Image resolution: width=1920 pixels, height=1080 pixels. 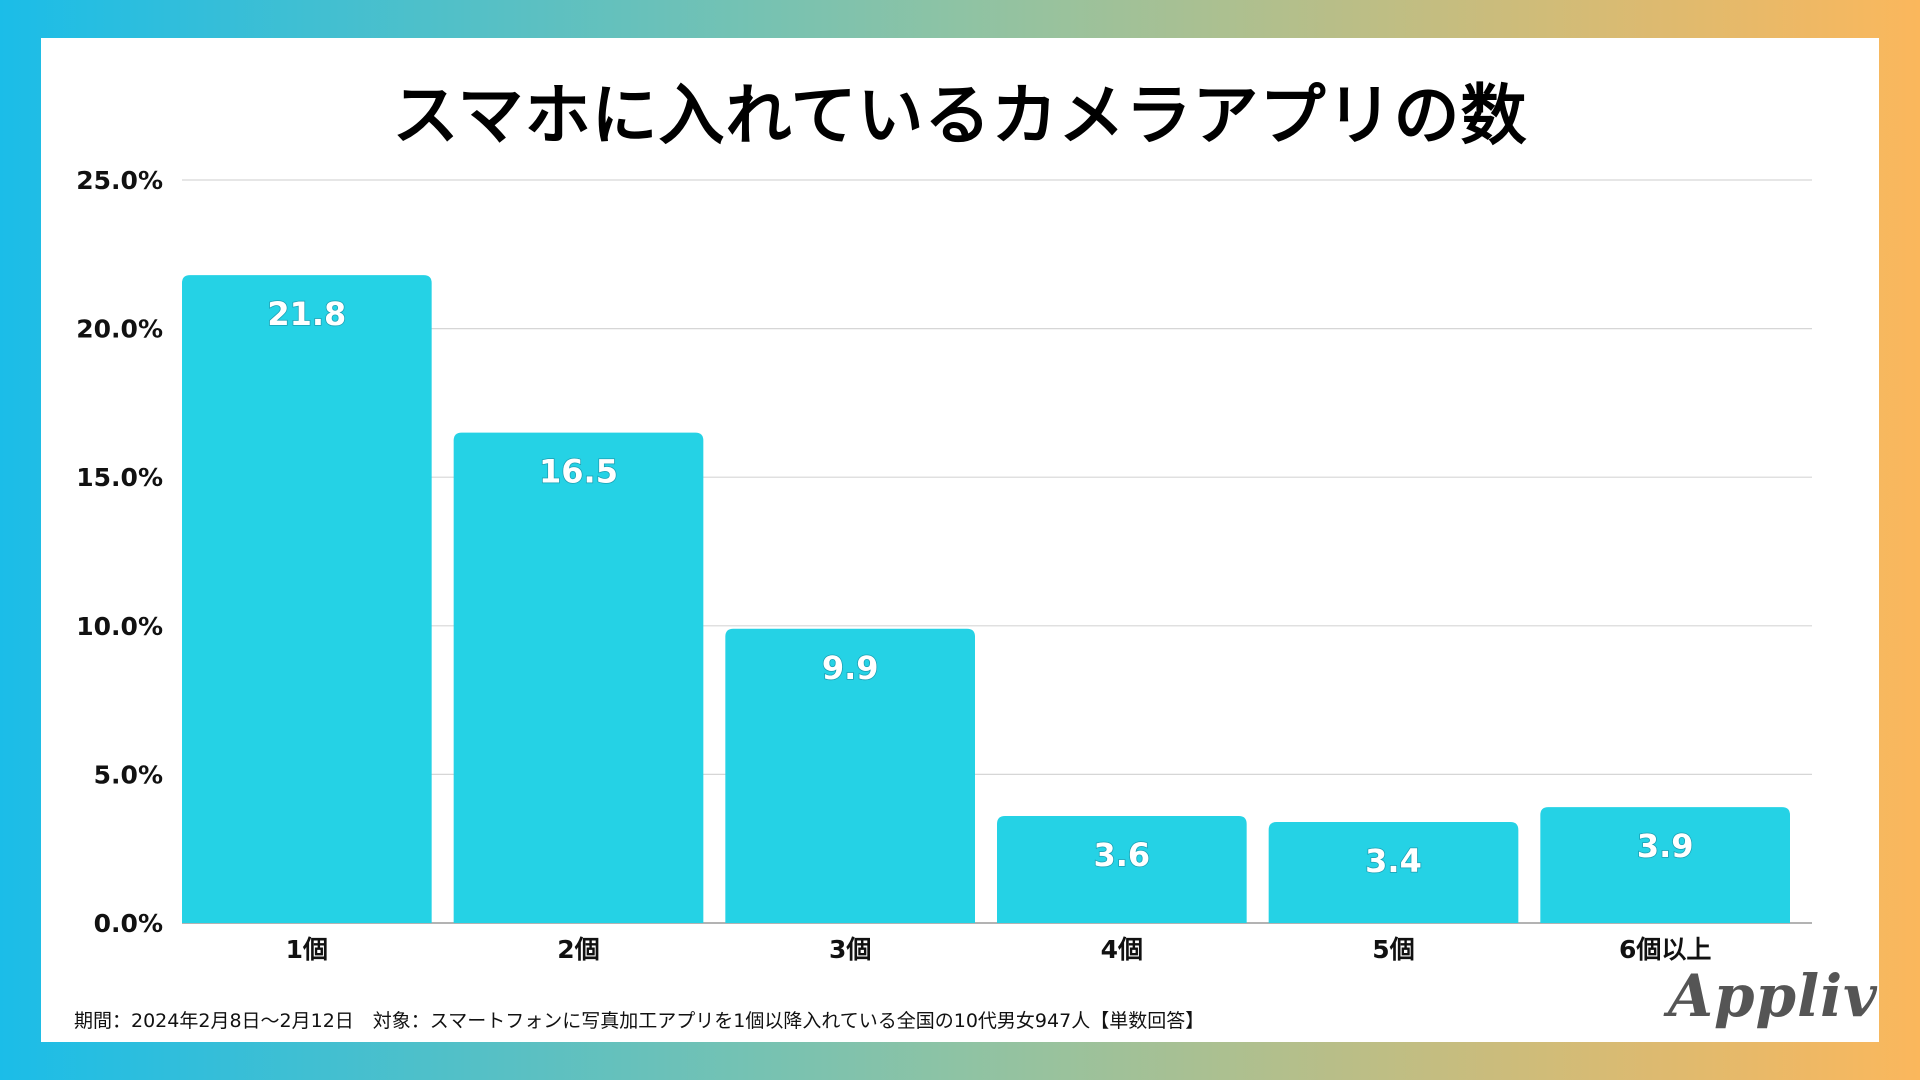 I want to click on y-tick-label: 25.0%, so click(x=119, y=180).